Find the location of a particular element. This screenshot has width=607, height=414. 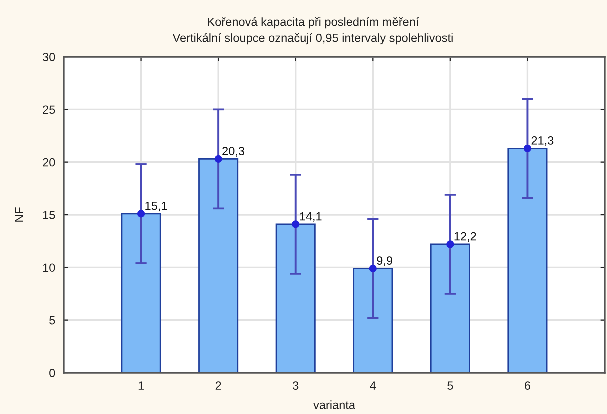

data-label: 14,1 is located at coordinates (311, 217).